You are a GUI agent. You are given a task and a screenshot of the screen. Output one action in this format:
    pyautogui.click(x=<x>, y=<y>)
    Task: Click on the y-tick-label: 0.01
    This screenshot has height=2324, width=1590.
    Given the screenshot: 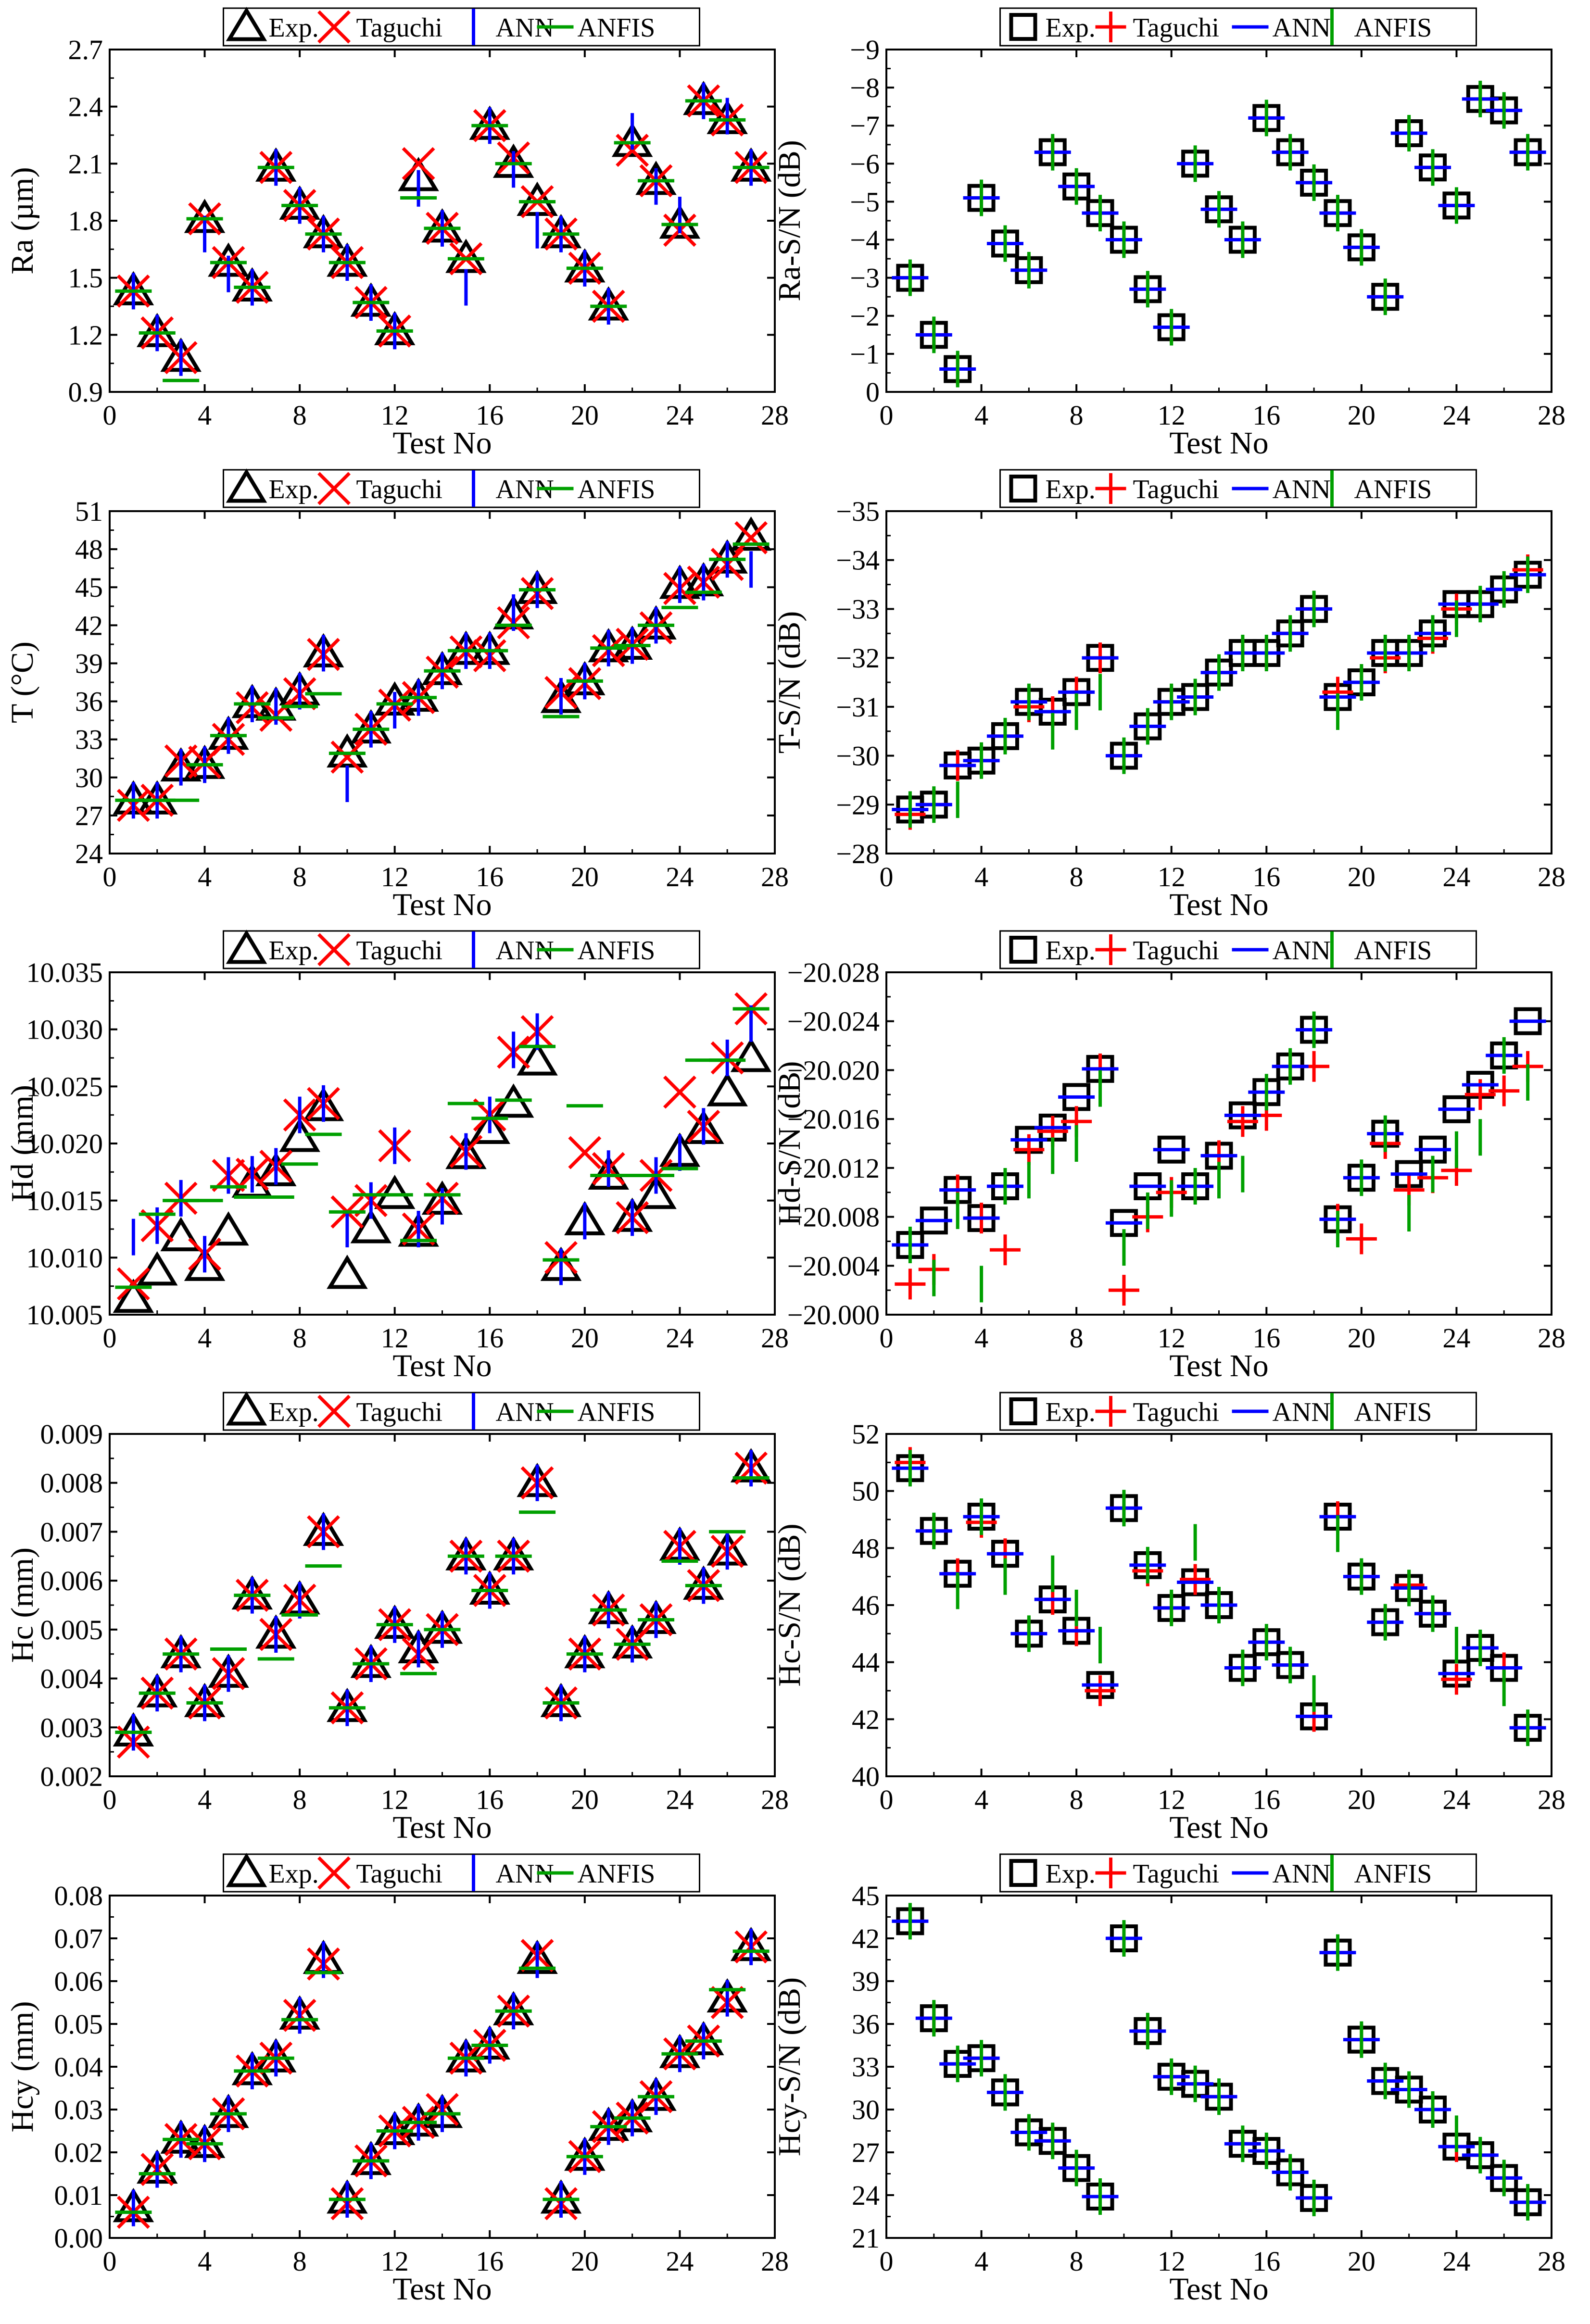 What is the action you would take?
    pyautogui.click(x=79, y=2195)
    